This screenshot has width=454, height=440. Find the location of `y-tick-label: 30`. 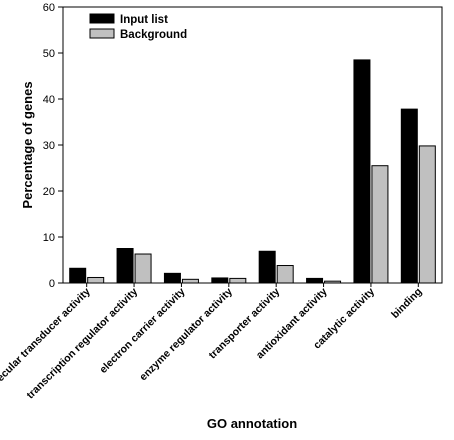

y-tick-label: 30 is located at coordinates (49, 146).